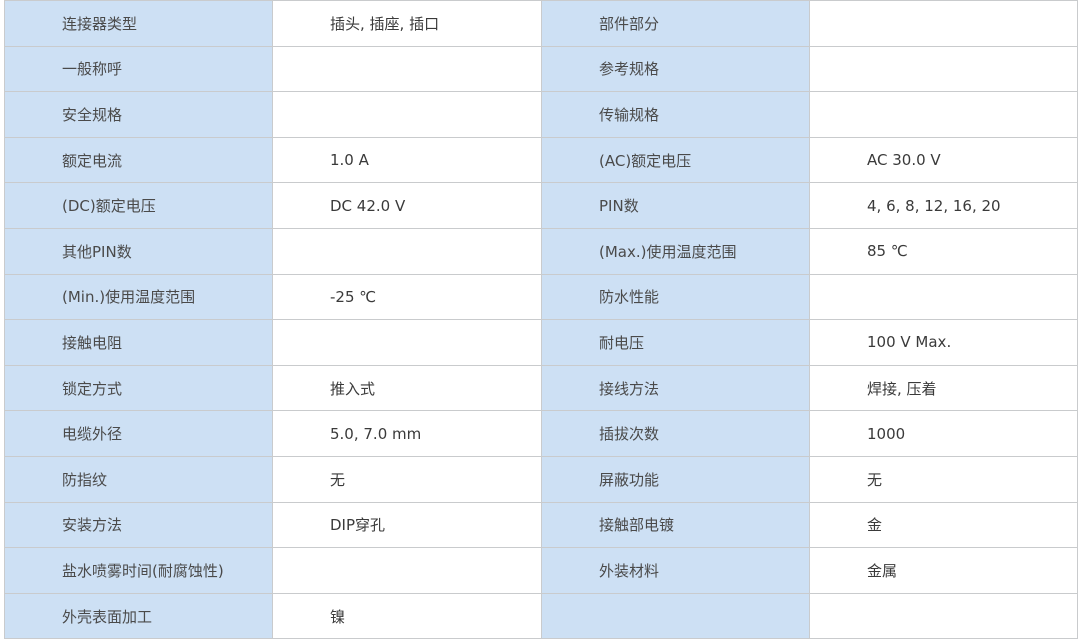 Image resolution: width=1080 pixels, height=639 pixels. Describe the element at coordinates (675, 205) in the screenshot. I see `spec-label: PIN数` at that location.